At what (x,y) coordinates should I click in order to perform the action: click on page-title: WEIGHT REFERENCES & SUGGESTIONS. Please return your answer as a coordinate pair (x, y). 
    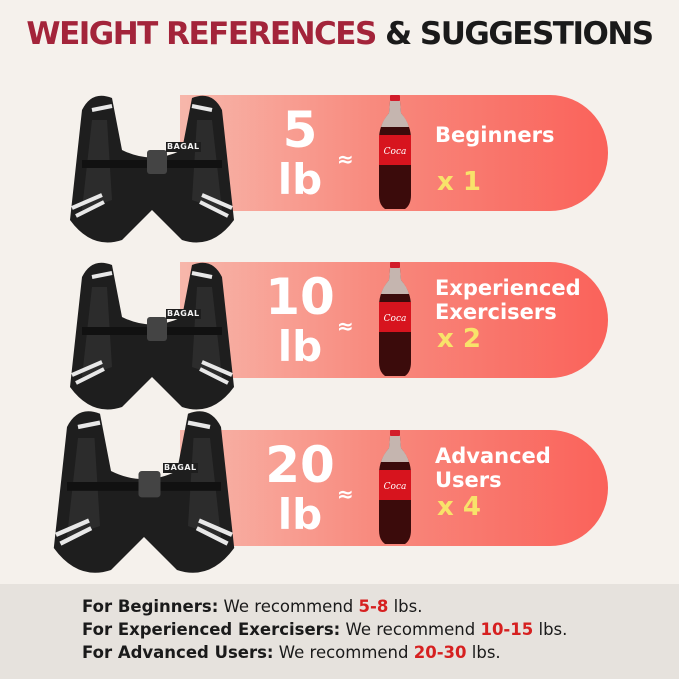
    Looking at the image, I should click on (339, 34).